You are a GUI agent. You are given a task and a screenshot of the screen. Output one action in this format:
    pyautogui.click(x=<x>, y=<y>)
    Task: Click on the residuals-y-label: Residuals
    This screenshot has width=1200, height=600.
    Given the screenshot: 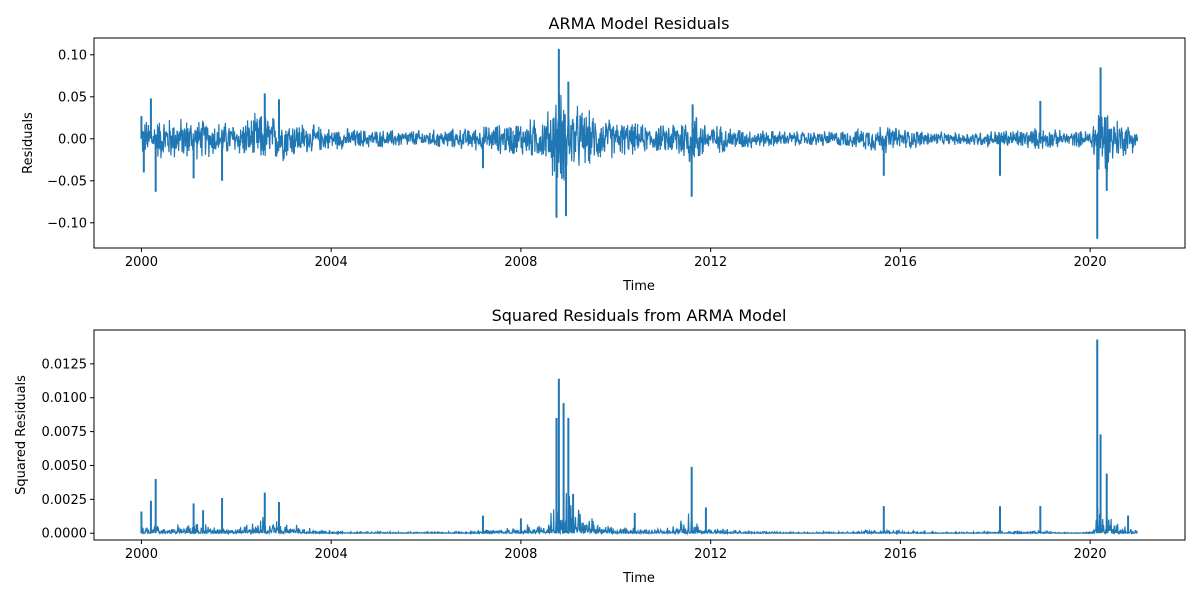 What is the action you would take?
    pyautogui.click(x=28, y=143)
    